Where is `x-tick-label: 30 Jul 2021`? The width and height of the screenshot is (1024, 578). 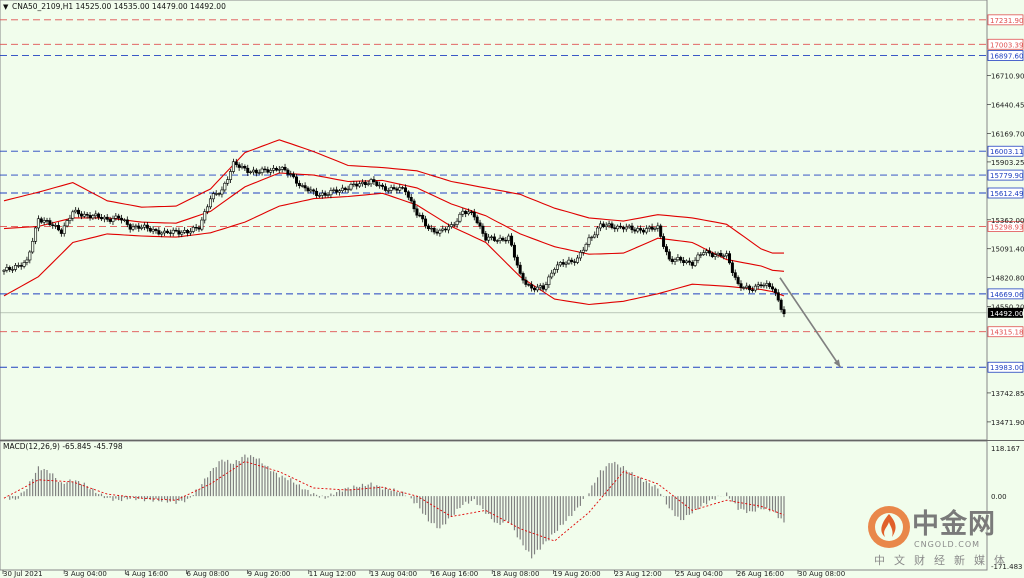
x-tick-label: 30 Jul 2021 is located at coordinates (23, 574).